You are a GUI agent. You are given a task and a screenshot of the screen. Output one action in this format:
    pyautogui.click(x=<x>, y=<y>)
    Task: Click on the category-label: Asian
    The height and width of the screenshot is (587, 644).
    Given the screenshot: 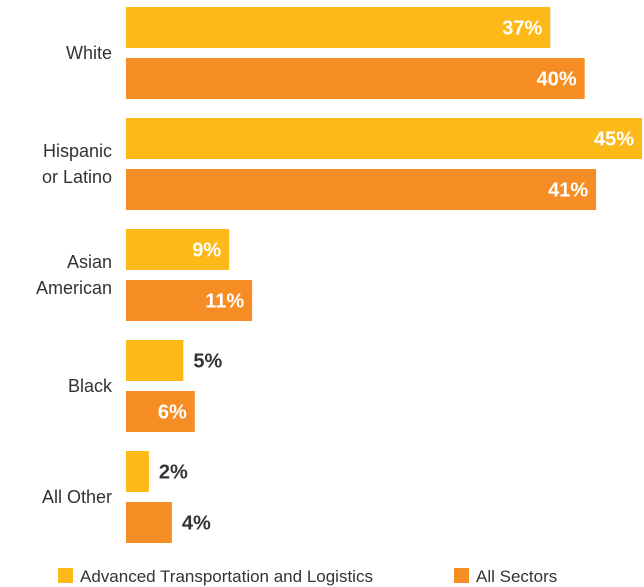 What is the action you would take?
    pyautogui.click(x=89, y=262)
    